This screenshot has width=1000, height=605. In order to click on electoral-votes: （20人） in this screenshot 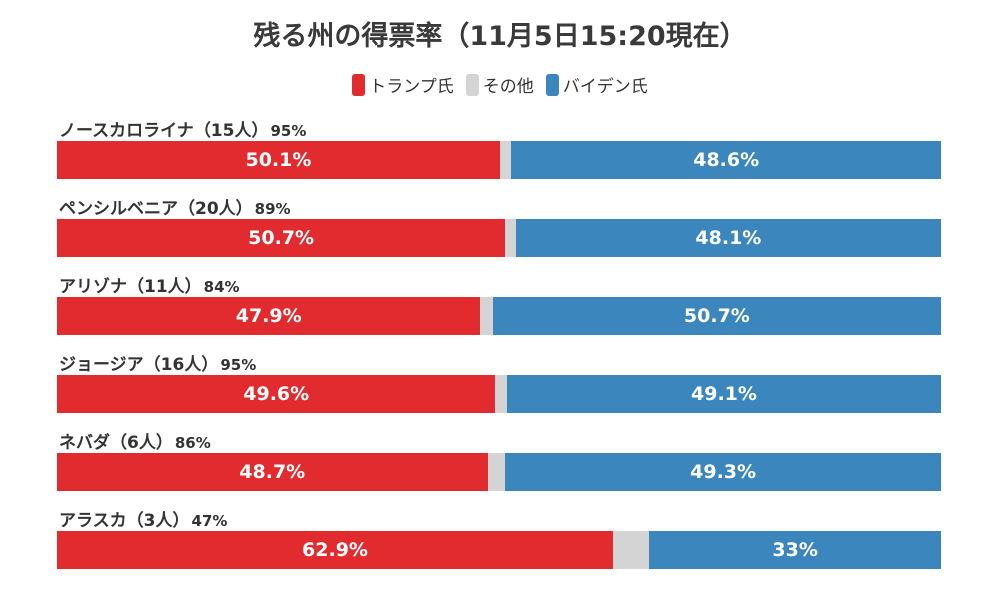, I will do `click(215, 209)`.